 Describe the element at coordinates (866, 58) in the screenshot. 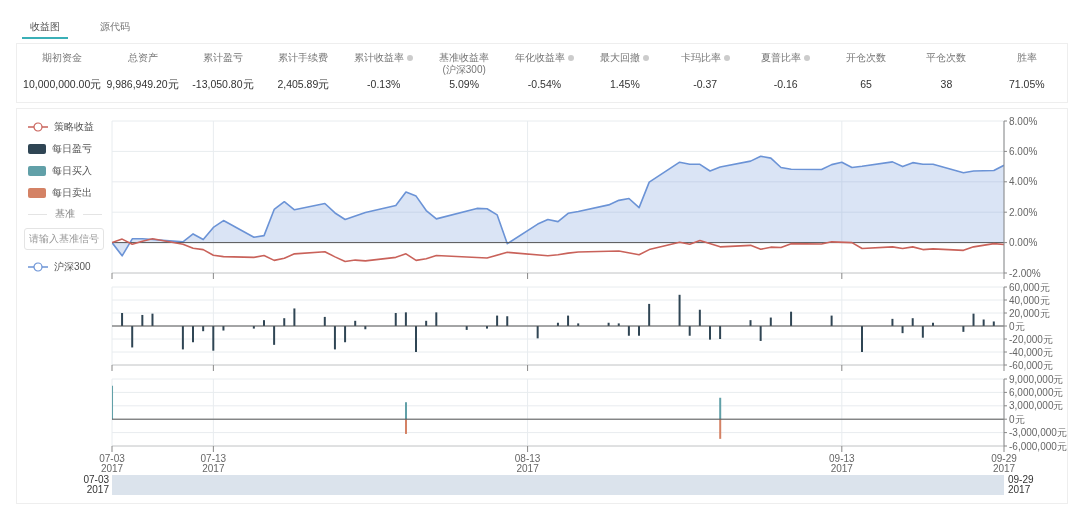

I see `category-label: 开仓次数` at that location.